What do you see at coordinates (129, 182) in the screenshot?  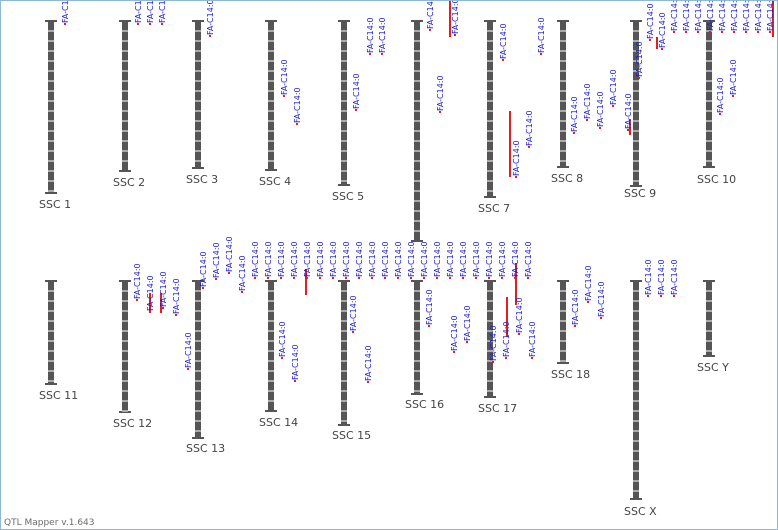 I see `chromosome-label: SSC 2` at bounding box center [129, 182].